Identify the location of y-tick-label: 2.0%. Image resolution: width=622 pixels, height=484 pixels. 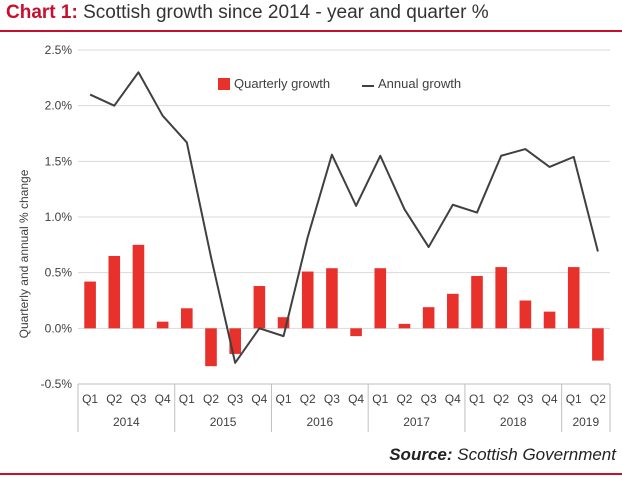
(59, 106).